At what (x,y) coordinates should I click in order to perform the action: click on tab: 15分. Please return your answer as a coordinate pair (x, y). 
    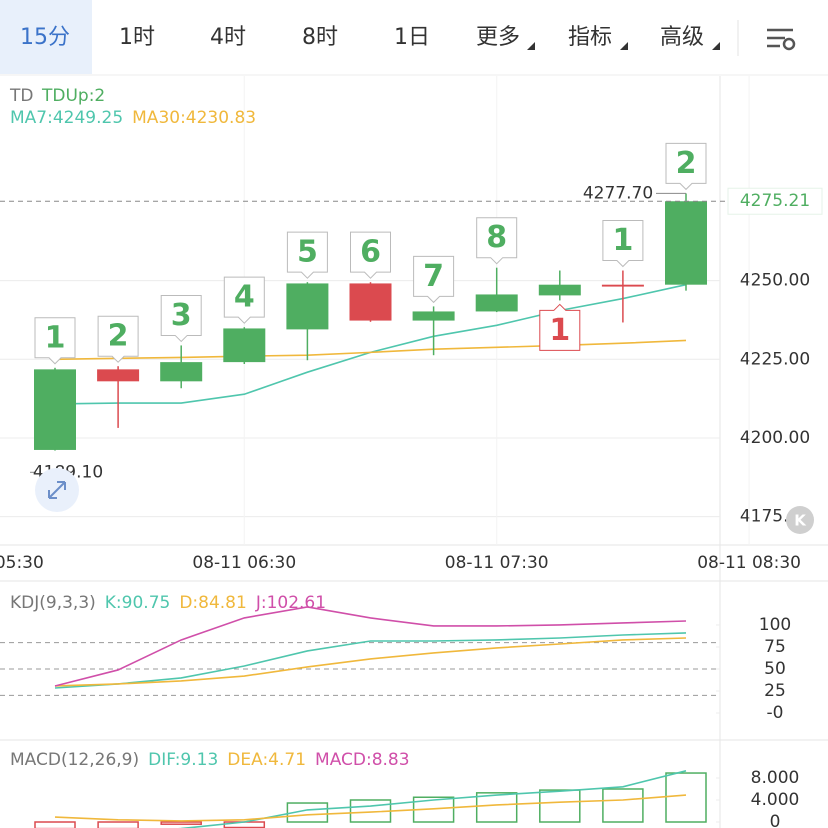
    Looking at the image, I should click on (45, 37).